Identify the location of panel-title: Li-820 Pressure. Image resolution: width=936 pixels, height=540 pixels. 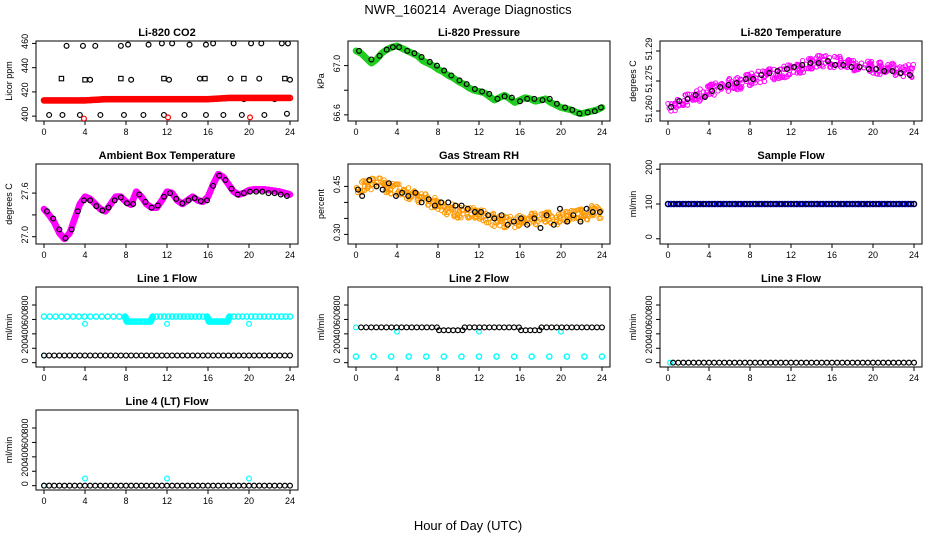
(479, 33).